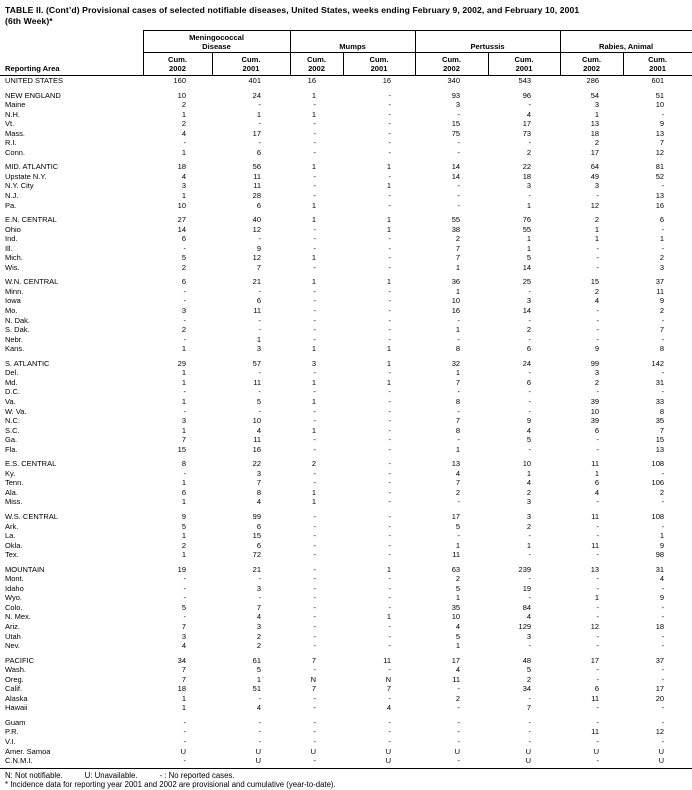  Describe the element at coordinates (451, 64) in the screenshot. I see `col-header-pertussis-cum-2002: Cum. 2002` at that location.